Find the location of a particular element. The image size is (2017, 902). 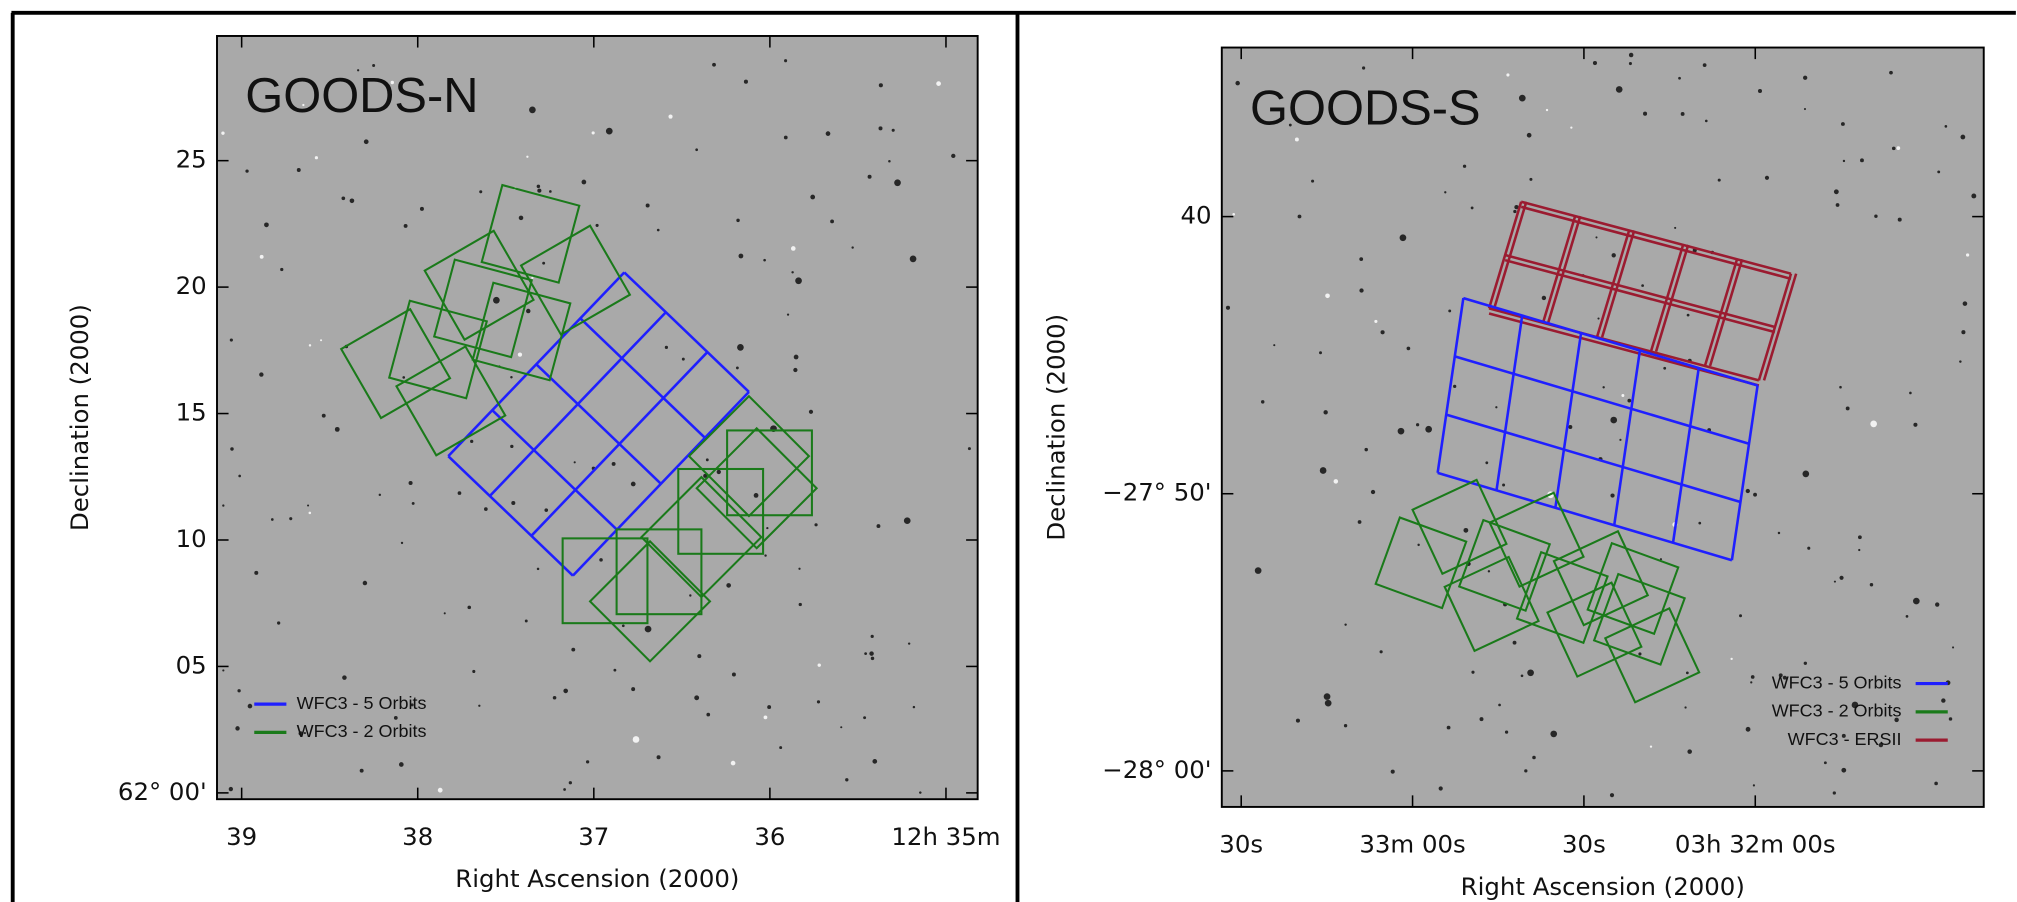

legend-label: WFC3 - ERSII is located at coordinates (1845, 739).